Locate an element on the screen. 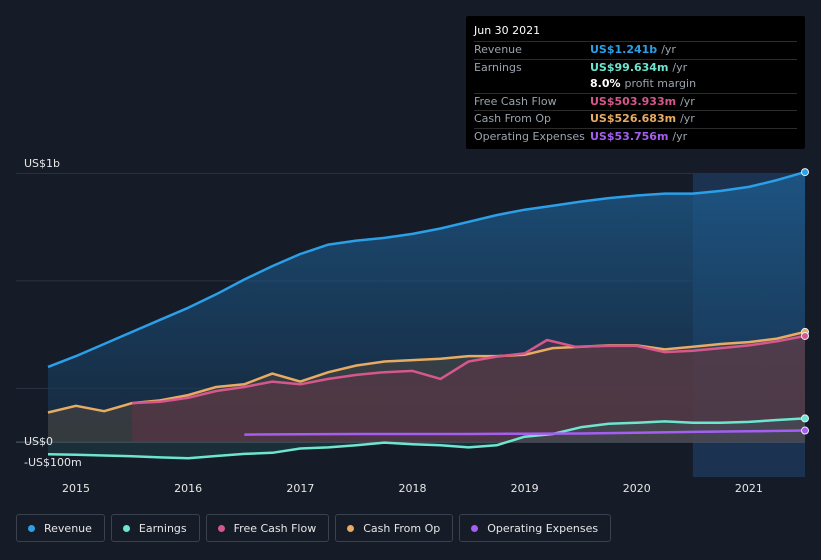  x-tick-label: 2021 is located at coordinates (749, 488).